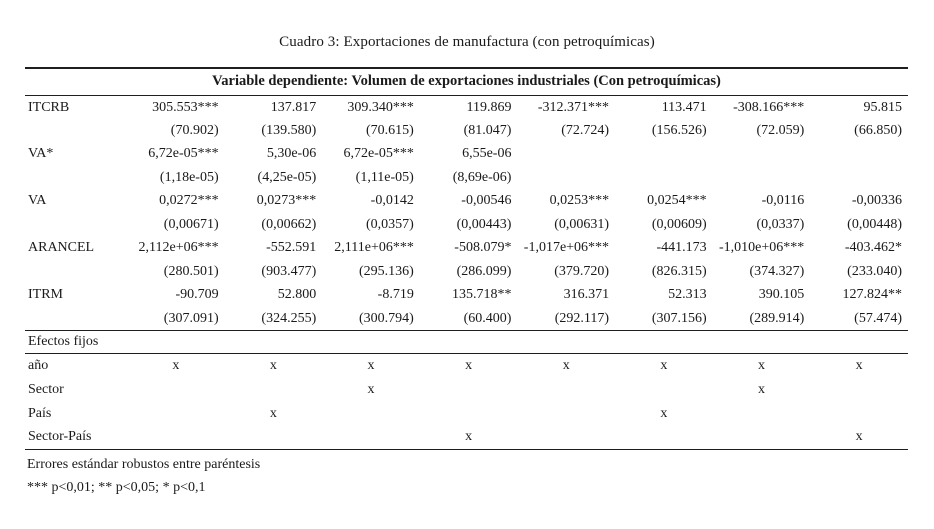 The height and width of the screenshot is (529, 934). I want to click on coefficient-value: 137.817, so click(293, 107).